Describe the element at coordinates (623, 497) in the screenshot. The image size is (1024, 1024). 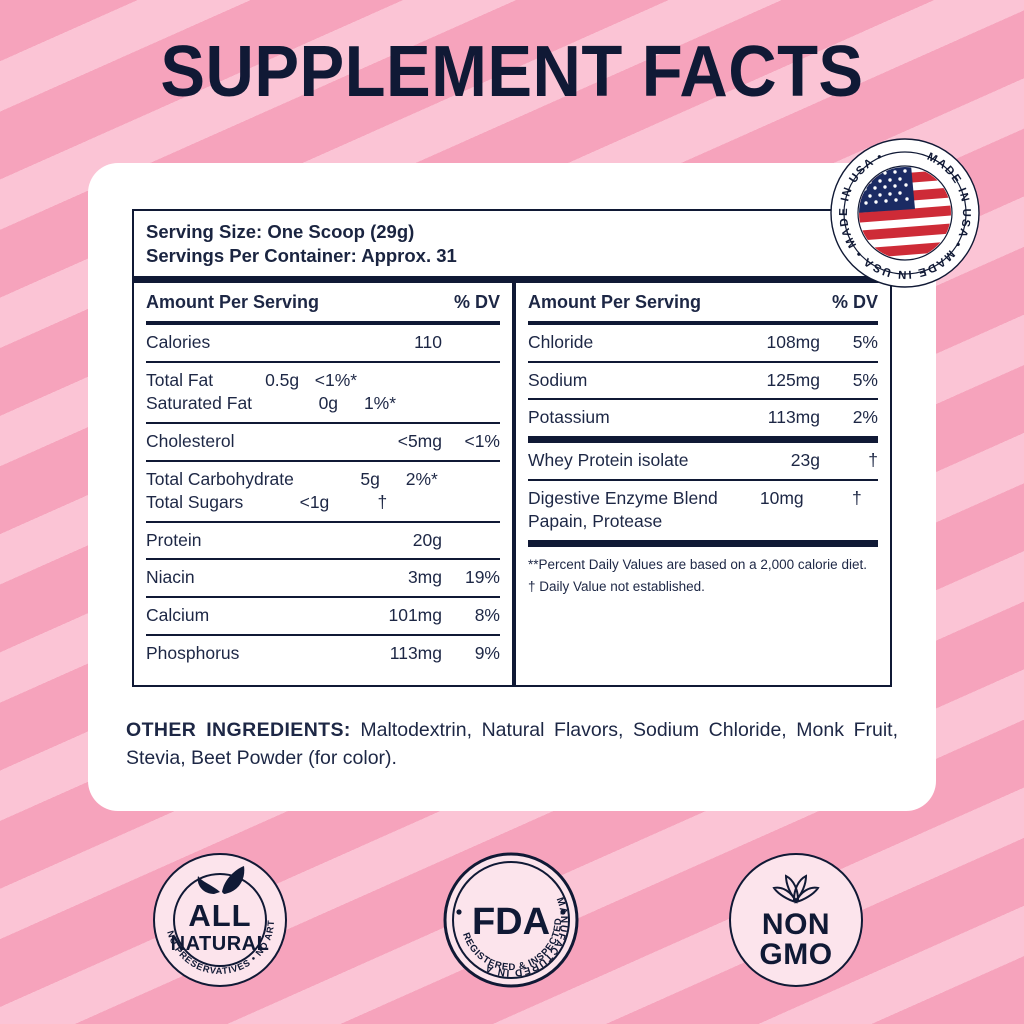
I see `nutrient-name: Digestive Enzyme Blend` at that location.